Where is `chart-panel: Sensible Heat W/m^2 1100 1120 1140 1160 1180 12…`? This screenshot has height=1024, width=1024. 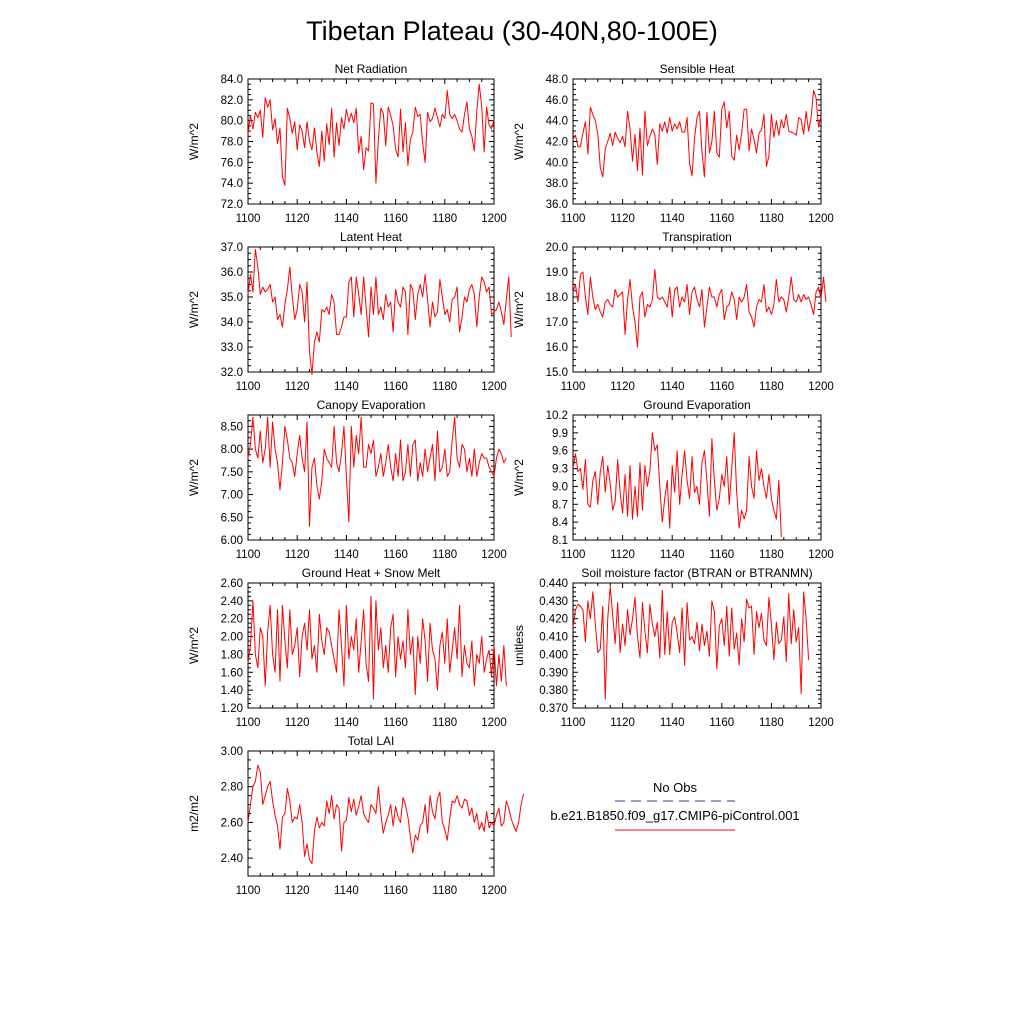
chart-panel: Sensible Heat W/m^2 1100 1120 1140 1160 1180 12… is located at coordinates (673, 143).